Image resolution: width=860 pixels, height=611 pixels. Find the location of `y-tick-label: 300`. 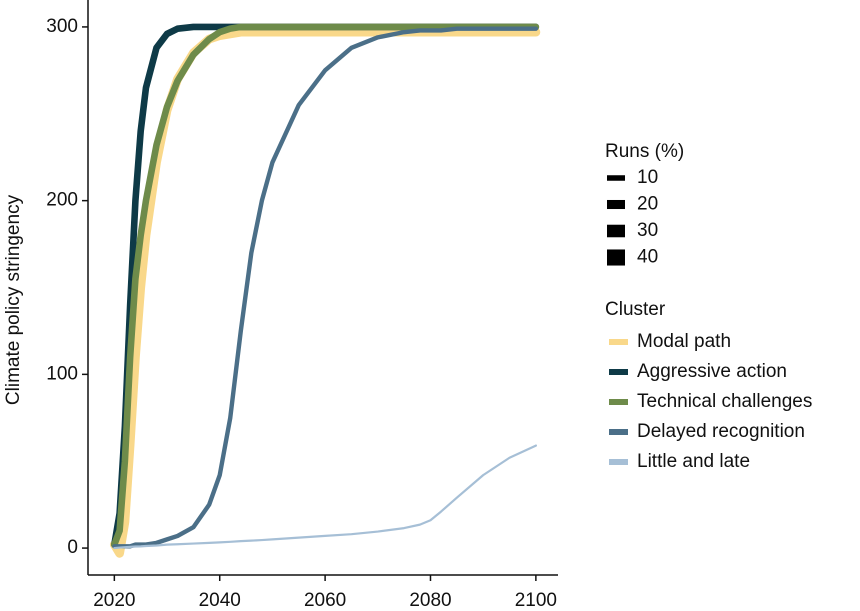

y-tick-label: 300 is located at coordinates (62, 26).